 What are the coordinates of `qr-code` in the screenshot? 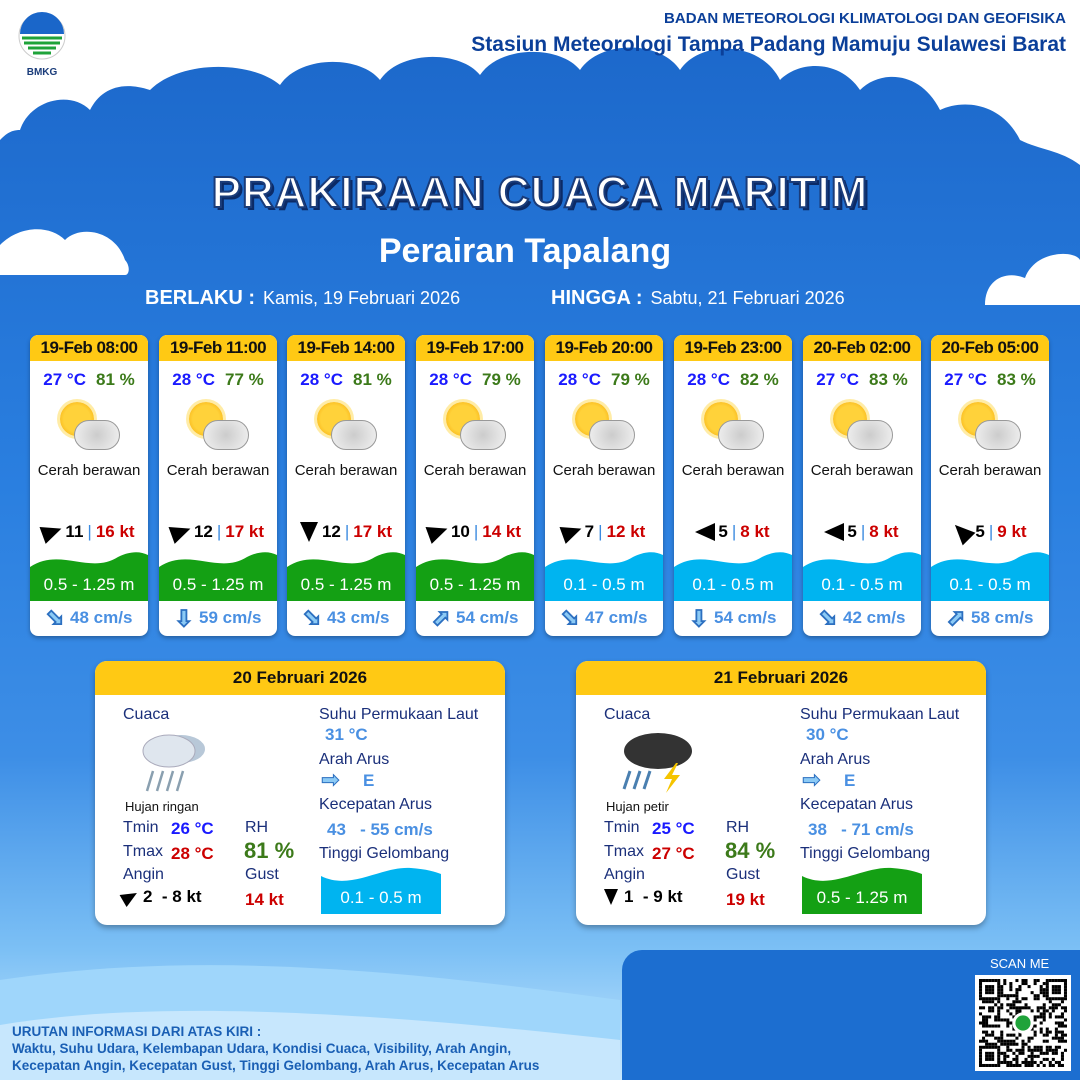 It's located at (1023, 1023).